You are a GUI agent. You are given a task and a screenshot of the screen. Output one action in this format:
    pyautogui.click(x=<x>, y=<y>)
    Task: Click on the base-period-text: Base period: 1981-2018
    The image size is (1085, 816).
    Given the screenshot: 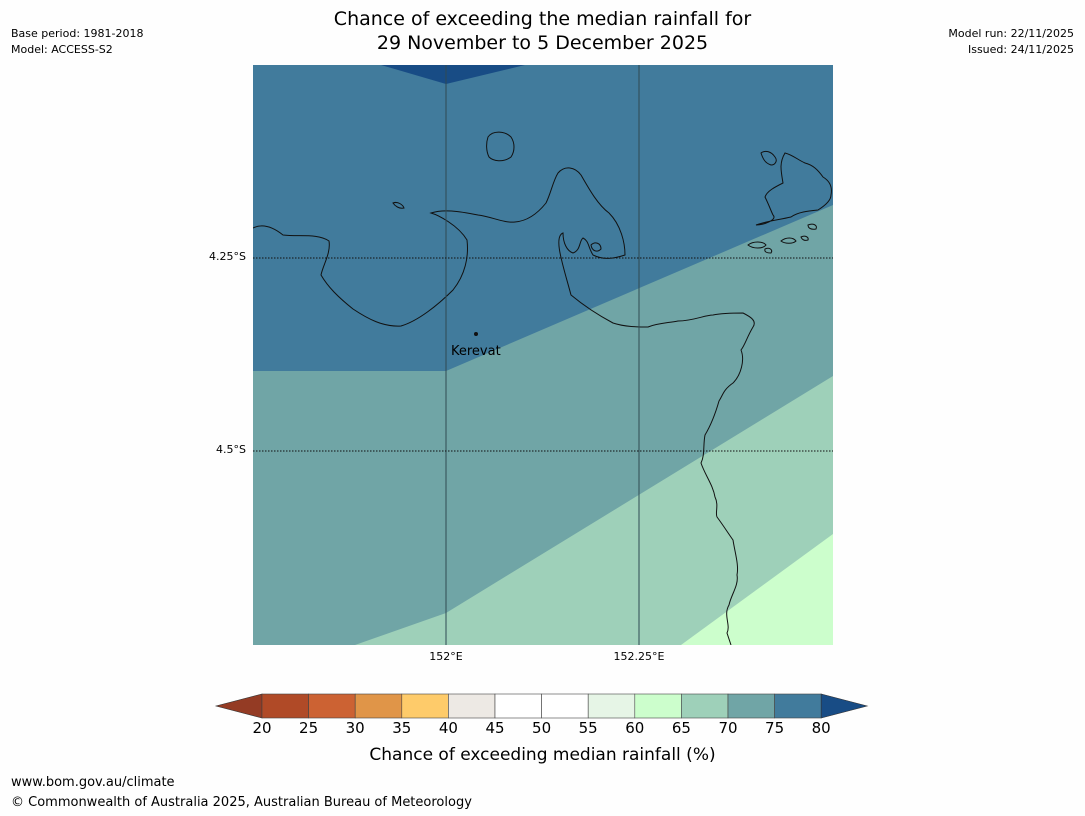 What is the action you would take?
    pyautogui.click(x=77, y=33)
    